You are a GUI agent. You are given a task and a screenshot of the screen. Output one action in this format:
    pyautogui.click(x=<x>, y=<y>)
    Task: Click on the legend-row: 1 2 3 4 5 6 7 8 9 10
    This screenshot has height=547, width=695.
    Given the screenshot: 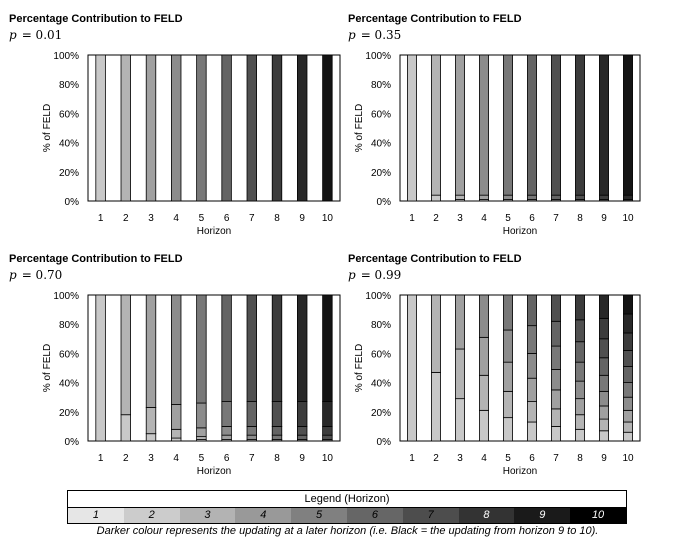 What is the action you would take?
    pyautogui.click(x=347, y=515)
    